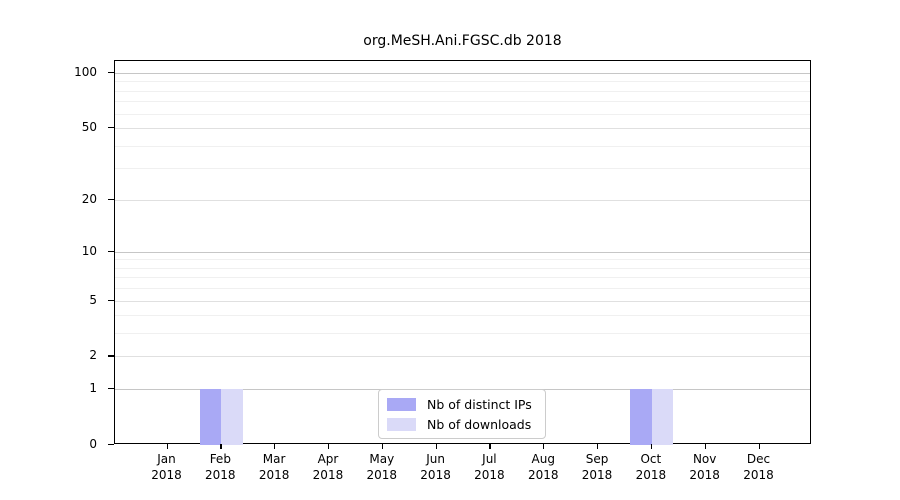 The width and height of the screenshot is (900, 500). What do you see at coordinates (597, 459) in the screenshot?
I see `x-tick-month: Sep` at bounding box center [597, 459].